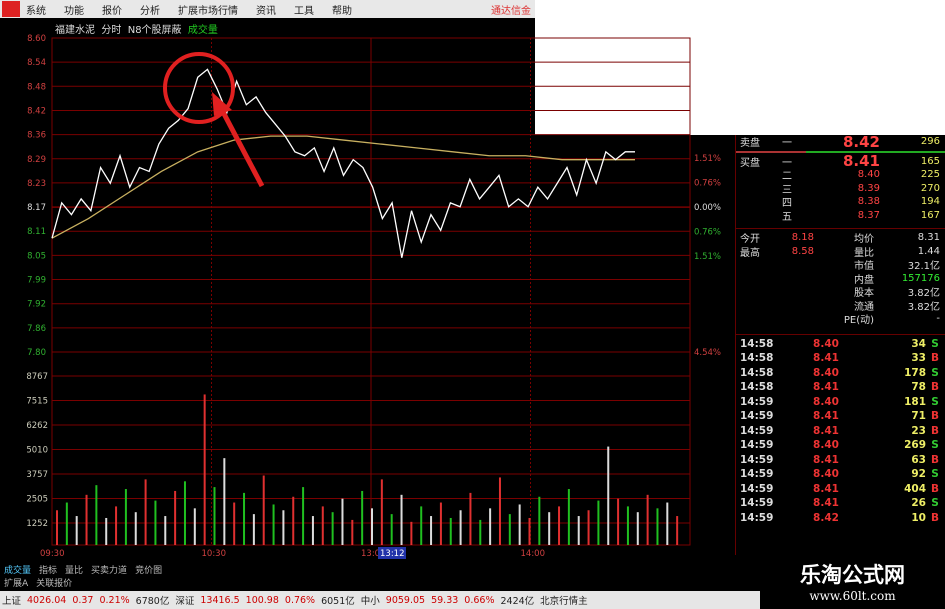  I want to click on status-item: 上证, so click(12, 601).